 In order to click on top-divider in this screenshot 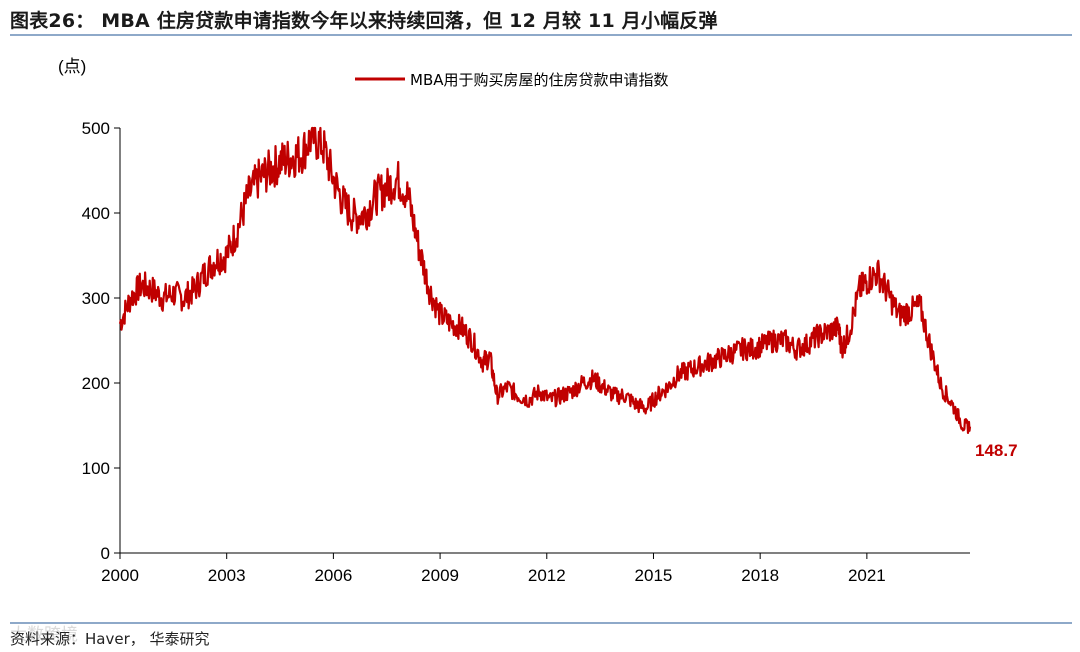, I will do `click(541, 35)`.